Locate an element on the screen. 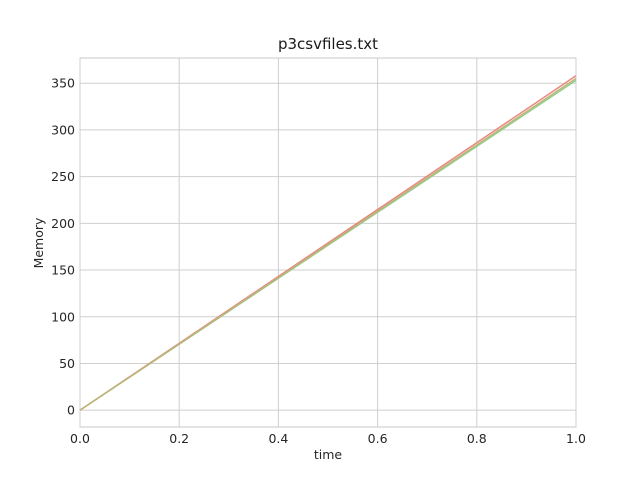 This screenshot has width=640, height=480. x-tick-label: 0.2 is located at coordinates (179, 438).